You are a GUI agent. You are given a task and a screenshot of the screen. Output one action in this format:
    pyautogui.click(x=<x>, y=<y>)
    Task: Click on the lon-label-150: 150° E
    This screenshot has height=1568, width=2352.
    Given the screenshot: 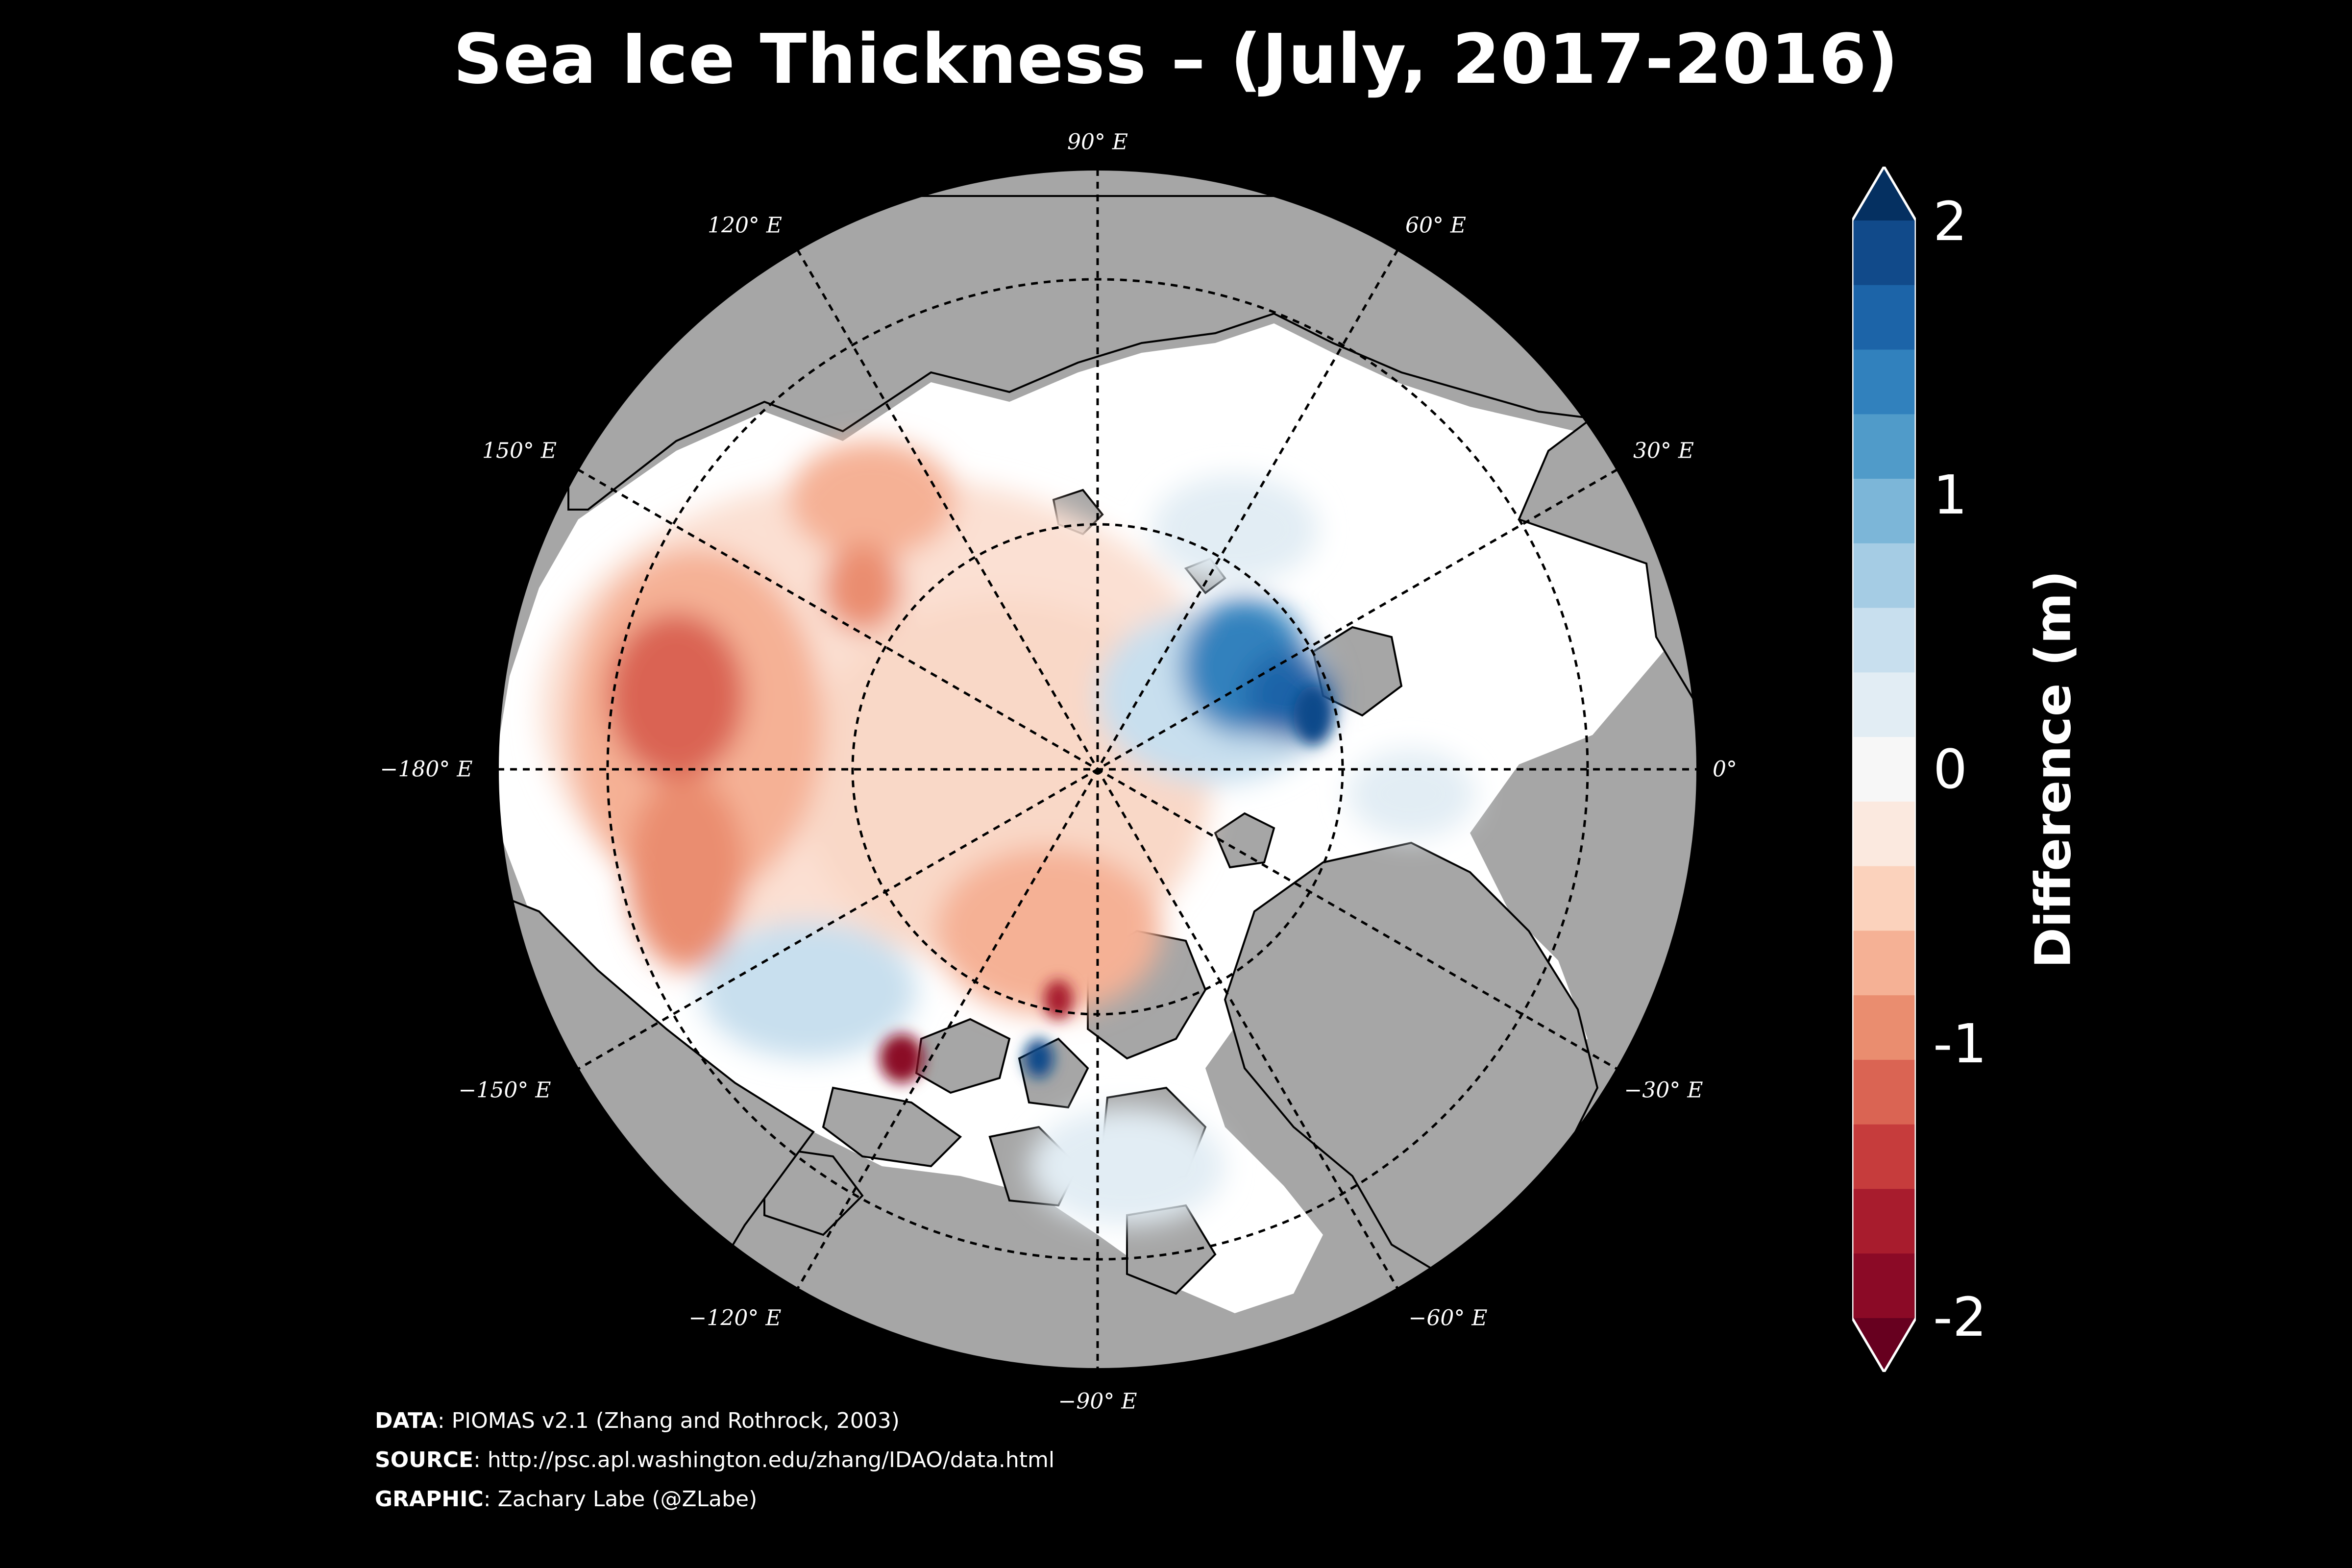 What is the action you would take?
    pyautogui.click(x=519, y=451)
    